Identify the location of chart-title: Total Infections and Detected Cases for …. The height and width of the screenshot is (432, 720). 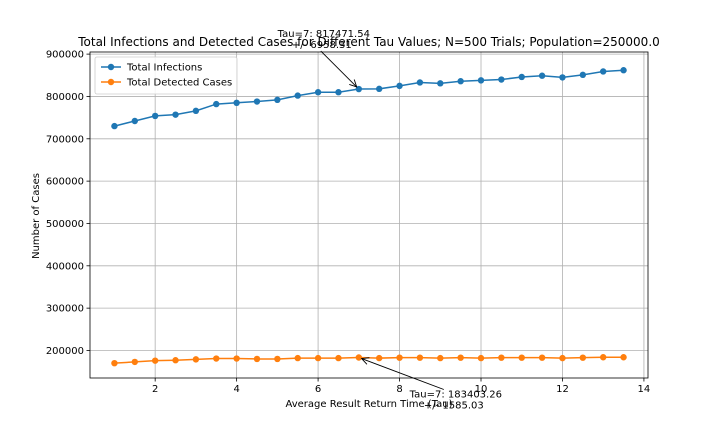
(368, 42).